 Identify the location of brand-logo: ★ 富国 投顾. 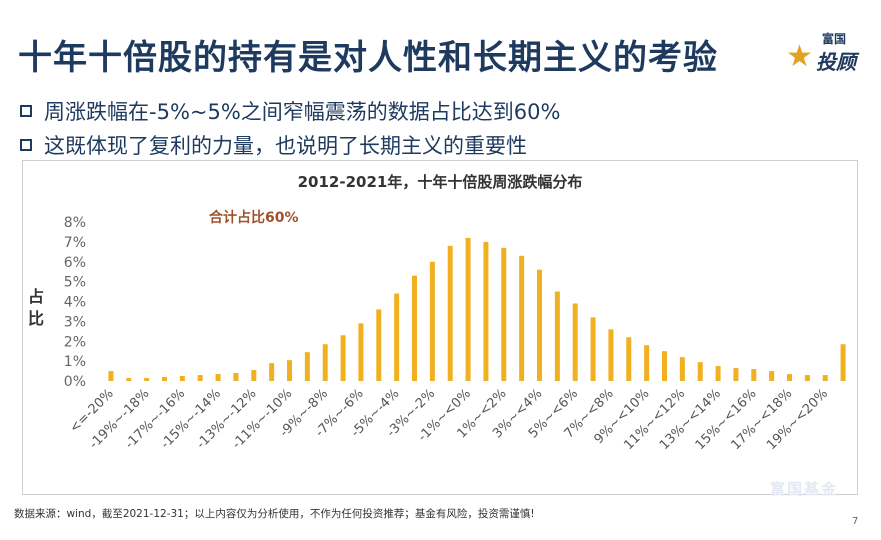
(824, 58).